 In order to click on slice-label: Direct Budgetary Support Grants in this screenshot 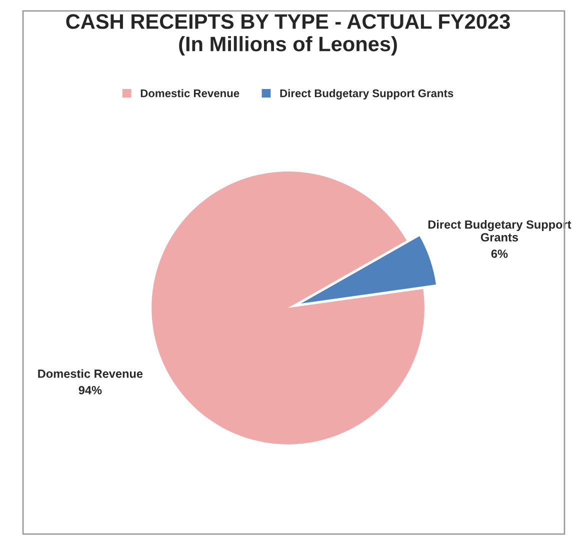, I will do `click(500, 231)`.